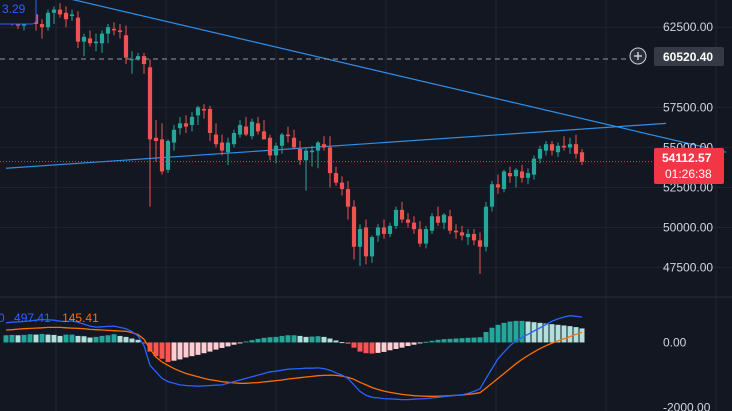 This screenshot has height=411, width=732. Describe the element at coordinates (687, 406) in the screenshot. I see `macd-tick-label: -2000.00` at that location.